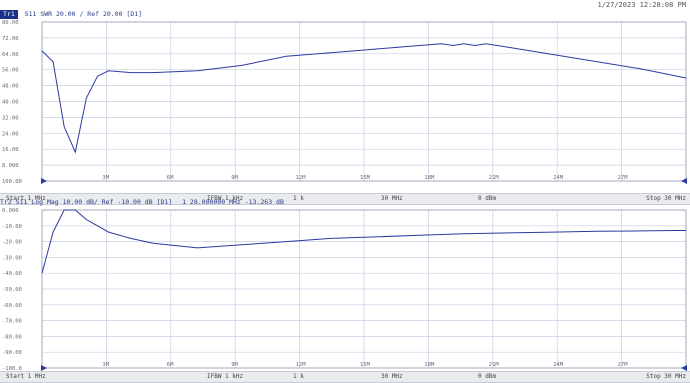  What do you see at coordinates (234, 365) in the screenshot?
I see `trace2-x-tick-label: 9M` at bounding box center [234, 365].